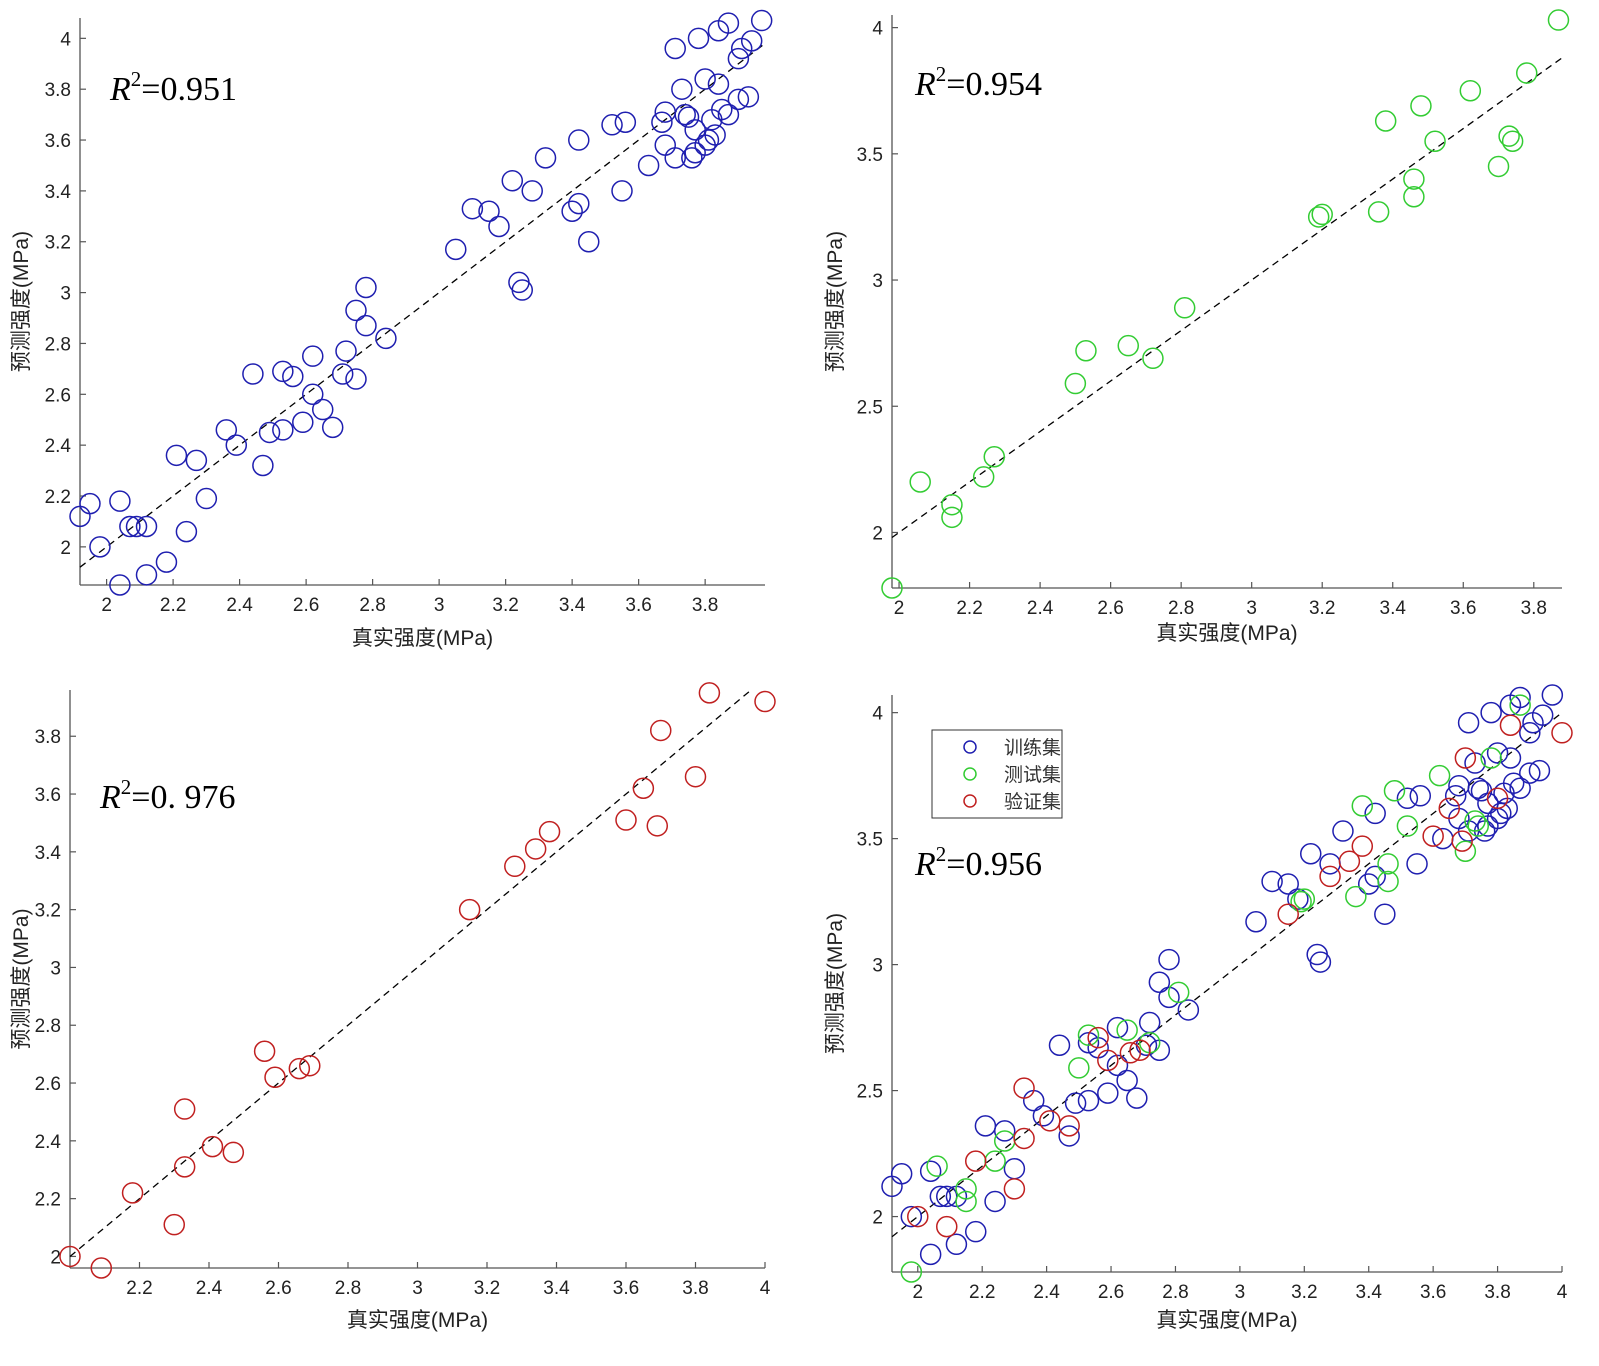  Describe the element at coordinates (978, 862) in the screenshot. I see `r-squared-annotation: R2=0.956` at that location.